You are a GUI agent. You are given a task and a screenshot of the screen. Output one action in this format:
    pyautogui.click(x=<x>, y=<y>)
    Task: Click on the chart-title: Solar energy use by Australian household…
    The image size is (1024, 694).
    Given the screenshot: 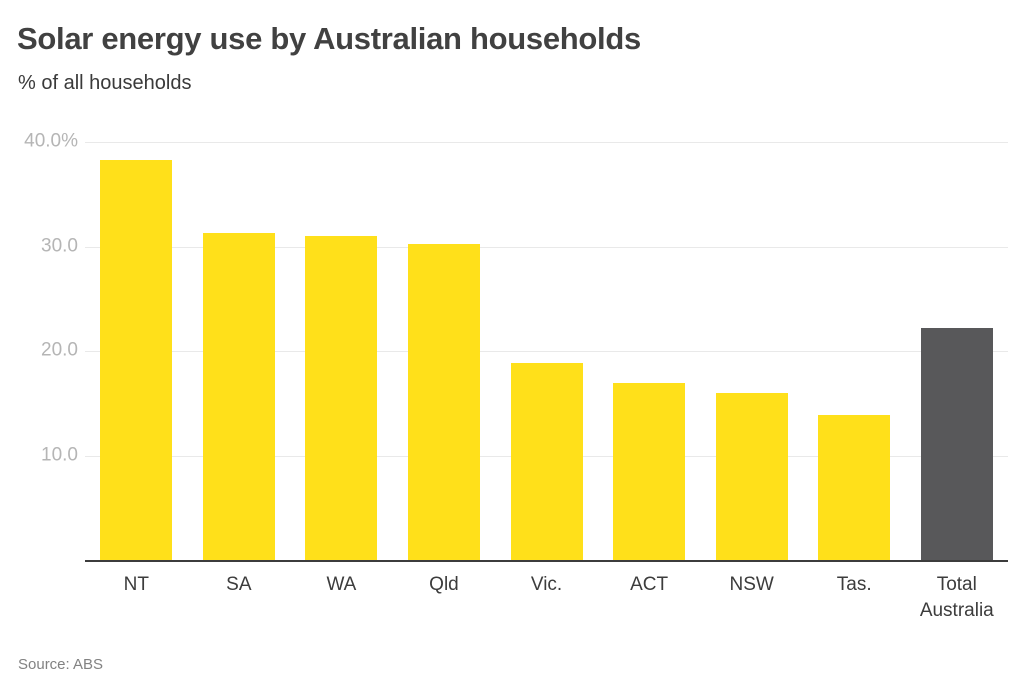 What is the action you would take?
    pyautogui.click(x=329, y=38)
    